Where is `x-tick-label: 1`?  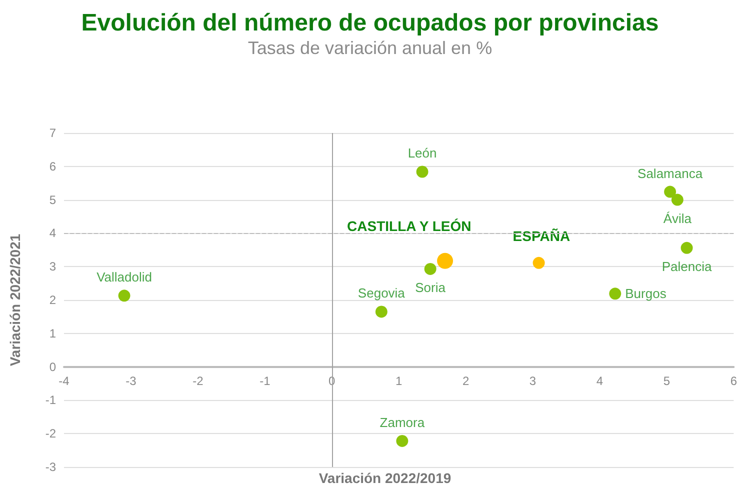 x-tick-label: 1 is located at coordinates (398, 381).